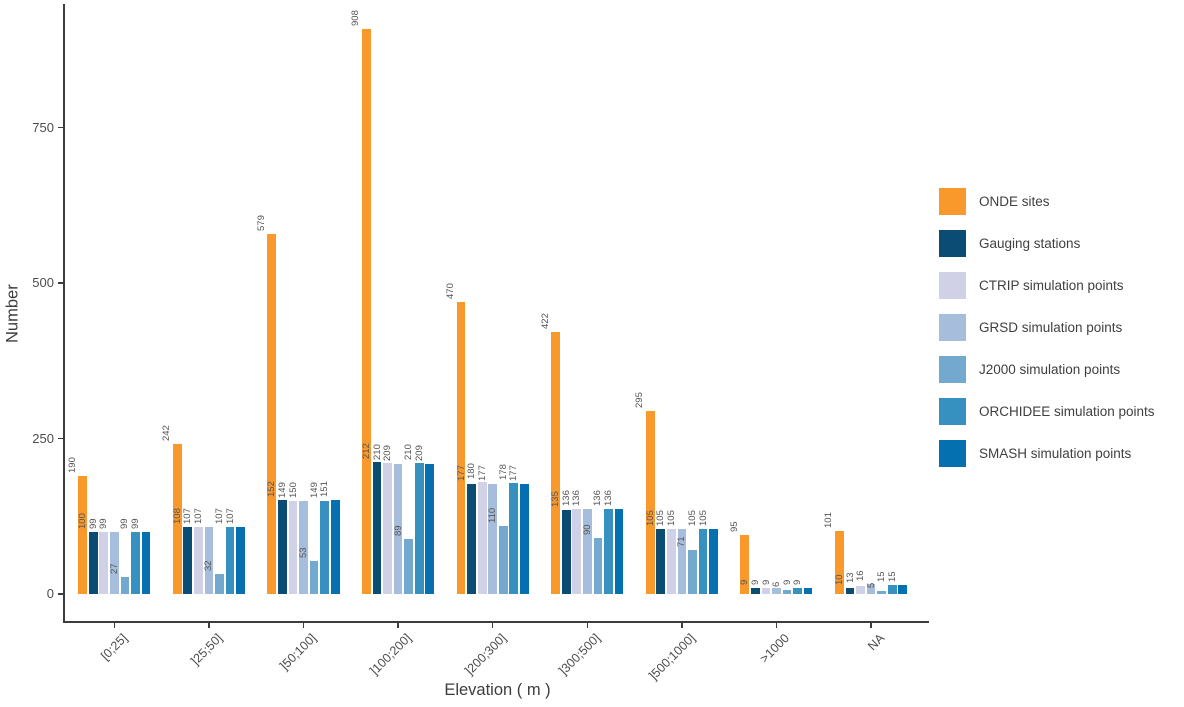 This screenshot has height=707, width=1184. What do you see at coordinates (366, 451) in the screenshot?
I see `bar-value-label: 212` at bounding box center [366, 451].